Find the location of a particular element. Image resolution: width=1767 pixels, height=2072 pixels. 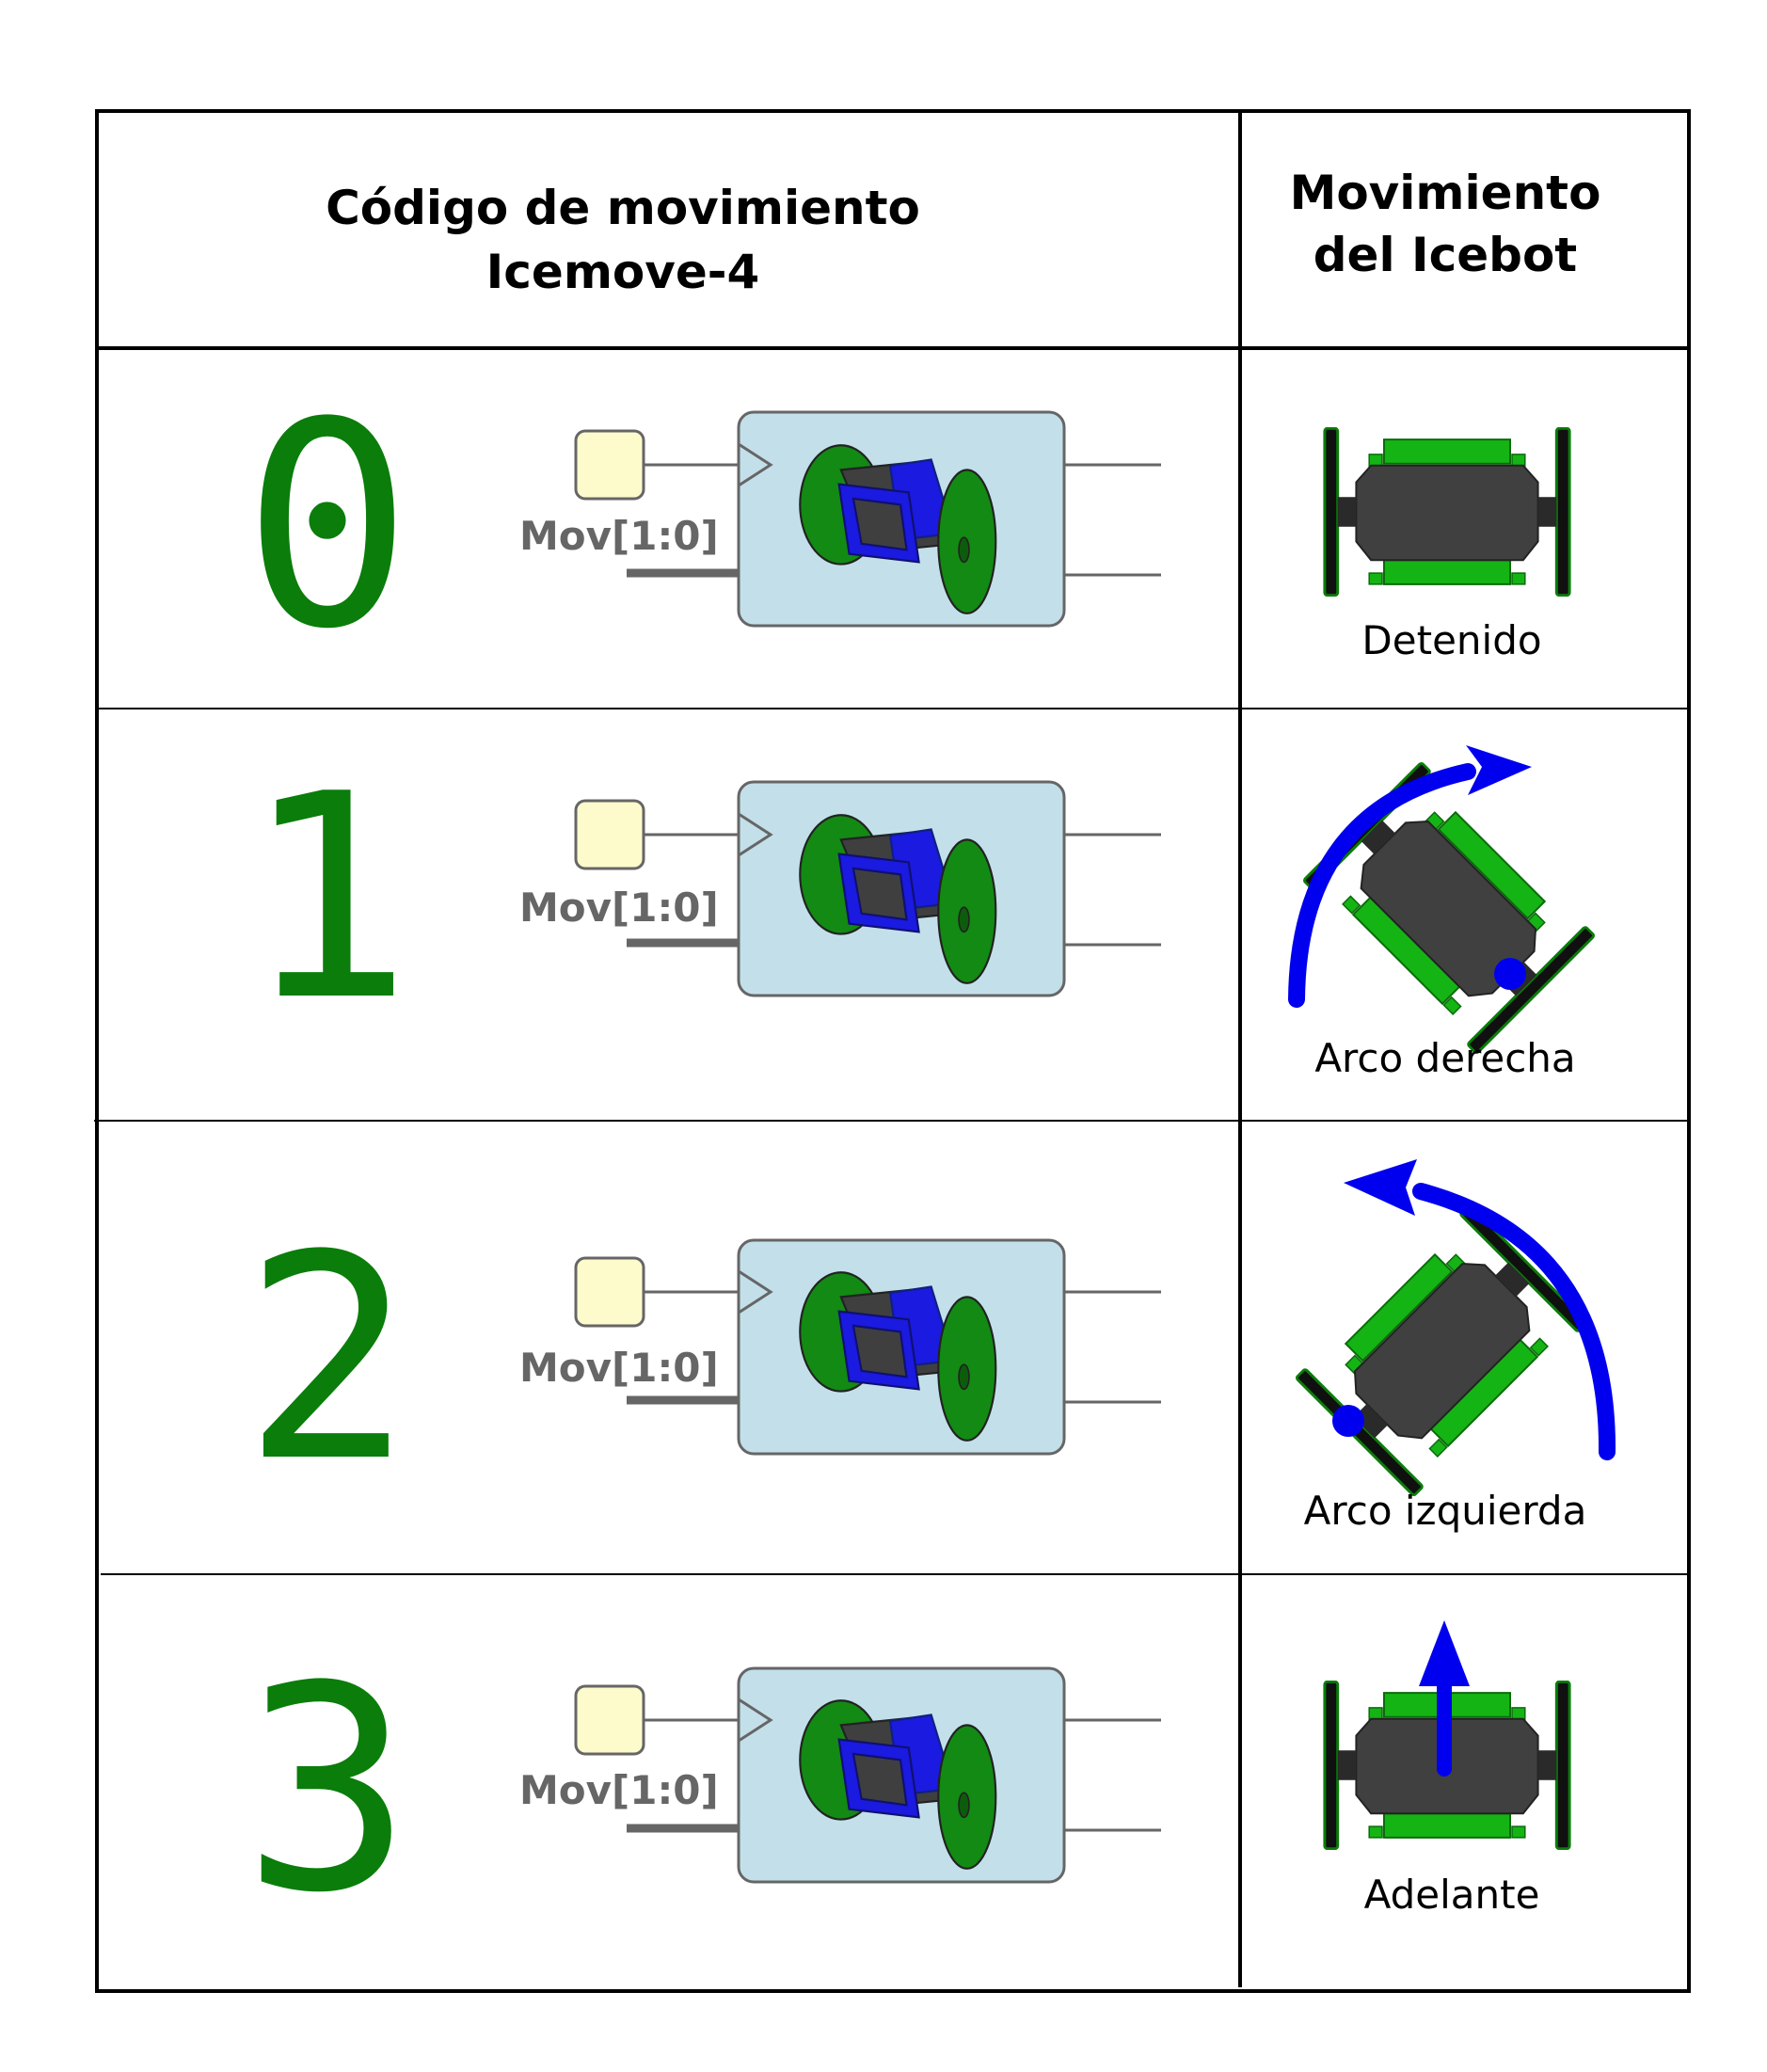

code-column-title-line2: Icemove-4 is located at coordinates (623, 272).